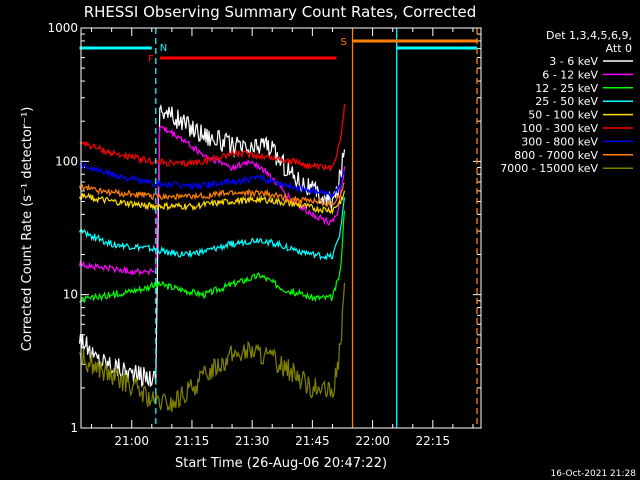 This screenshot has height=480, width=640. Describe the element at coordinates (573, 61) in the screenshot. I see `legend-label: 3 - 6 keV` at that location.